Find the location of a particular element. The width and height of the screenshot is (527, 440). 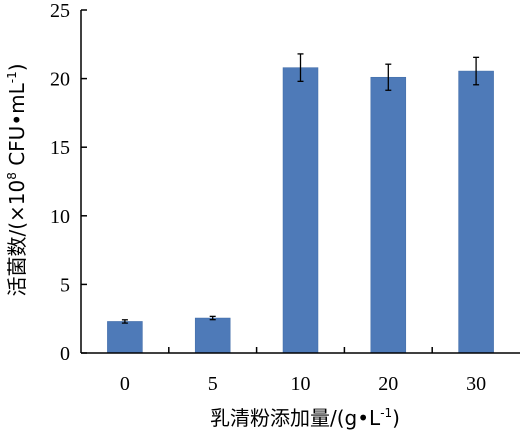

y-axis-label: 活菌数/(×108 CFU•mL-1) is located at coordinates (17, 179).